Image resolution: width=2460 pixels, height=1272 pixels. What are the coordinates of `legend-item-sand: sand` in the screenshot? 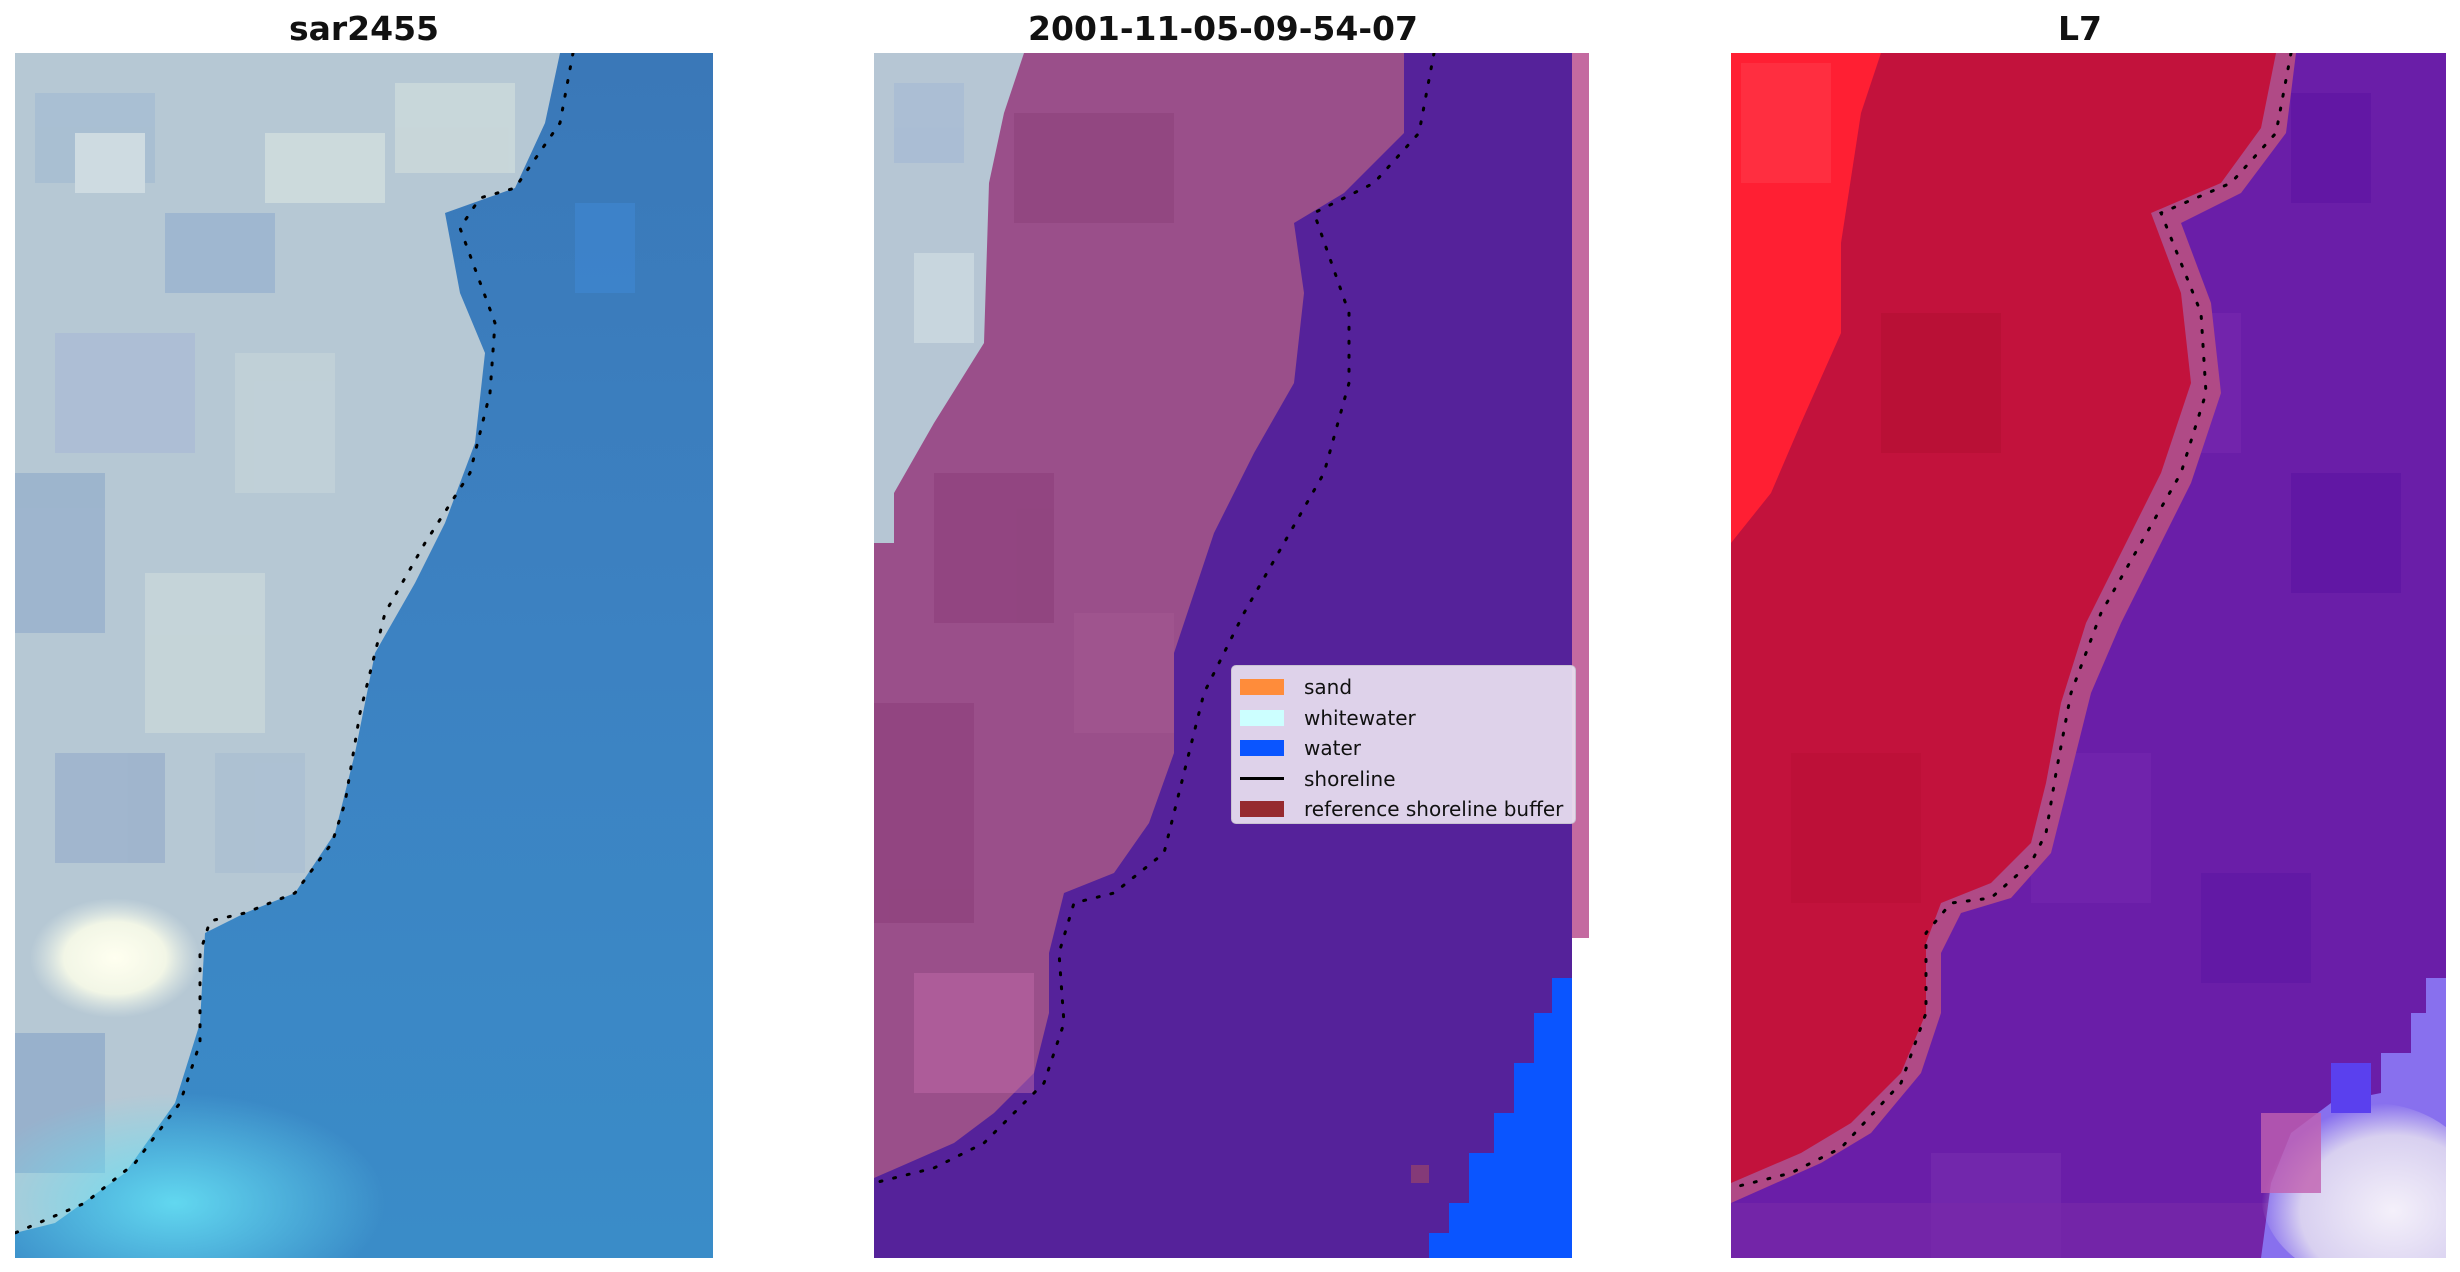 It's located at (1402, 687).